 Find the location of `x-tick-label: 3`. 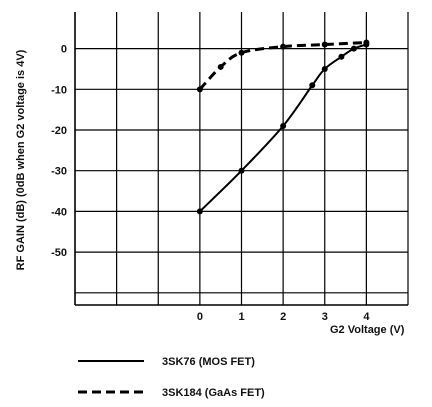

x-tick-label: 3 is located at coordinates (325, 317).